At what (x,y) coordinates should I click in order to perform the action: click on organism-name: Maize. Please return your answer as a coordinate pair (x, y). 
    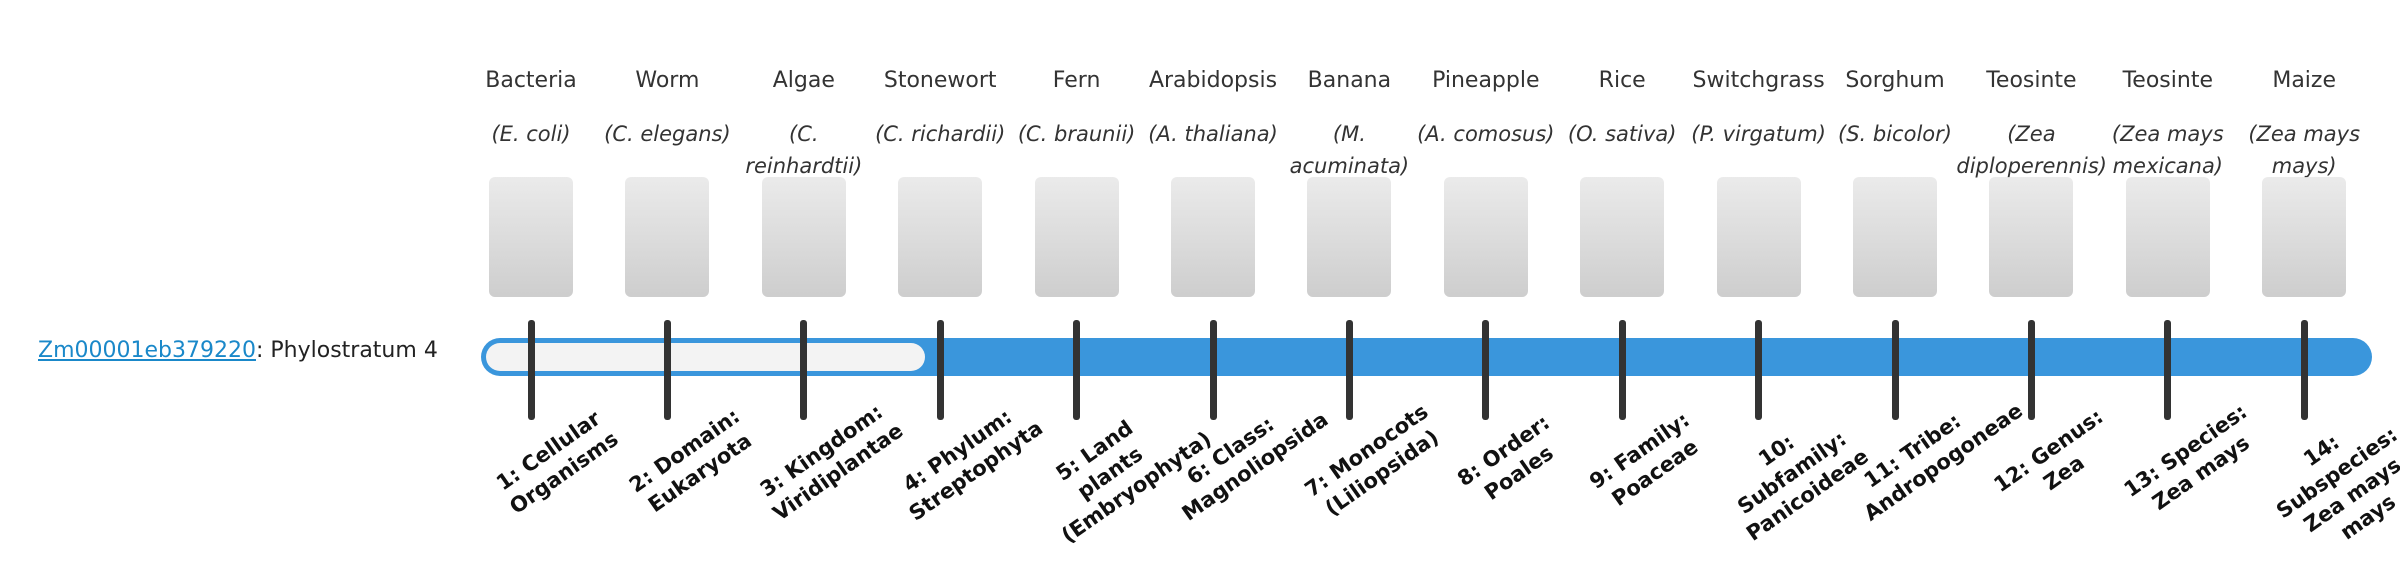
    Looking at the image, I should click on (2304, 80).